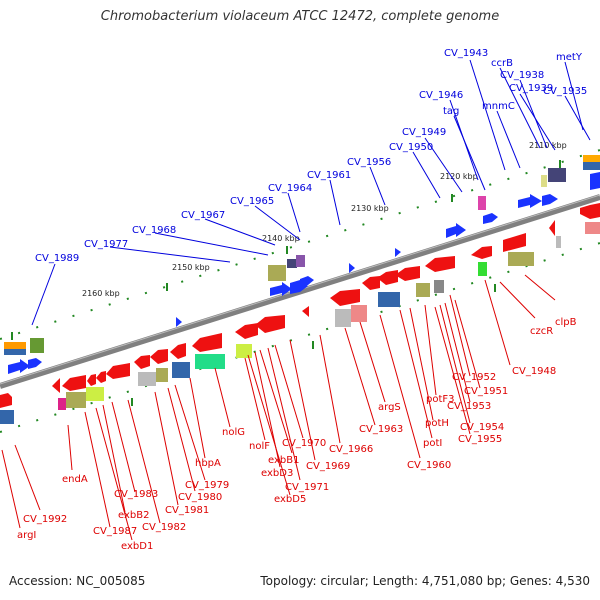 Image resolution: width=600 pixels, height=600 pixels. Describe the element at coordinates (351, 449) in the screenshot. I see `svg-text: CV_1966` at that location.